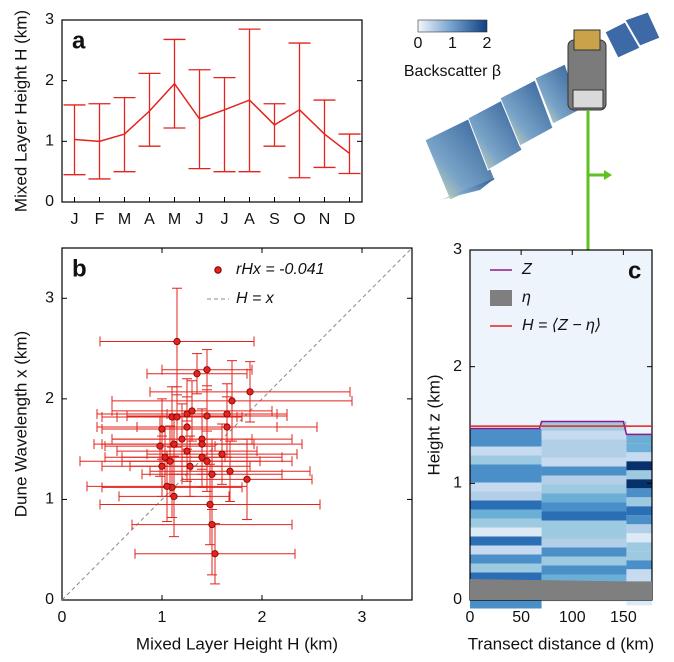  I want to click on x-tick-label: O, so click(299, 219).